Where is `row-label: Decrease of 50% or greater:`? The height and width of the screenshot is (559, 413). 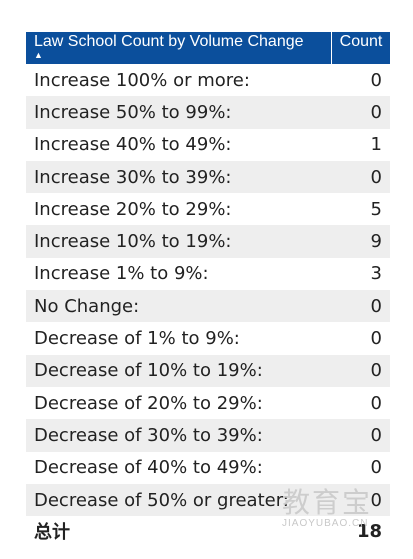 row-label: Decrease of 50% or greater: is located at coordinates (161, 500).